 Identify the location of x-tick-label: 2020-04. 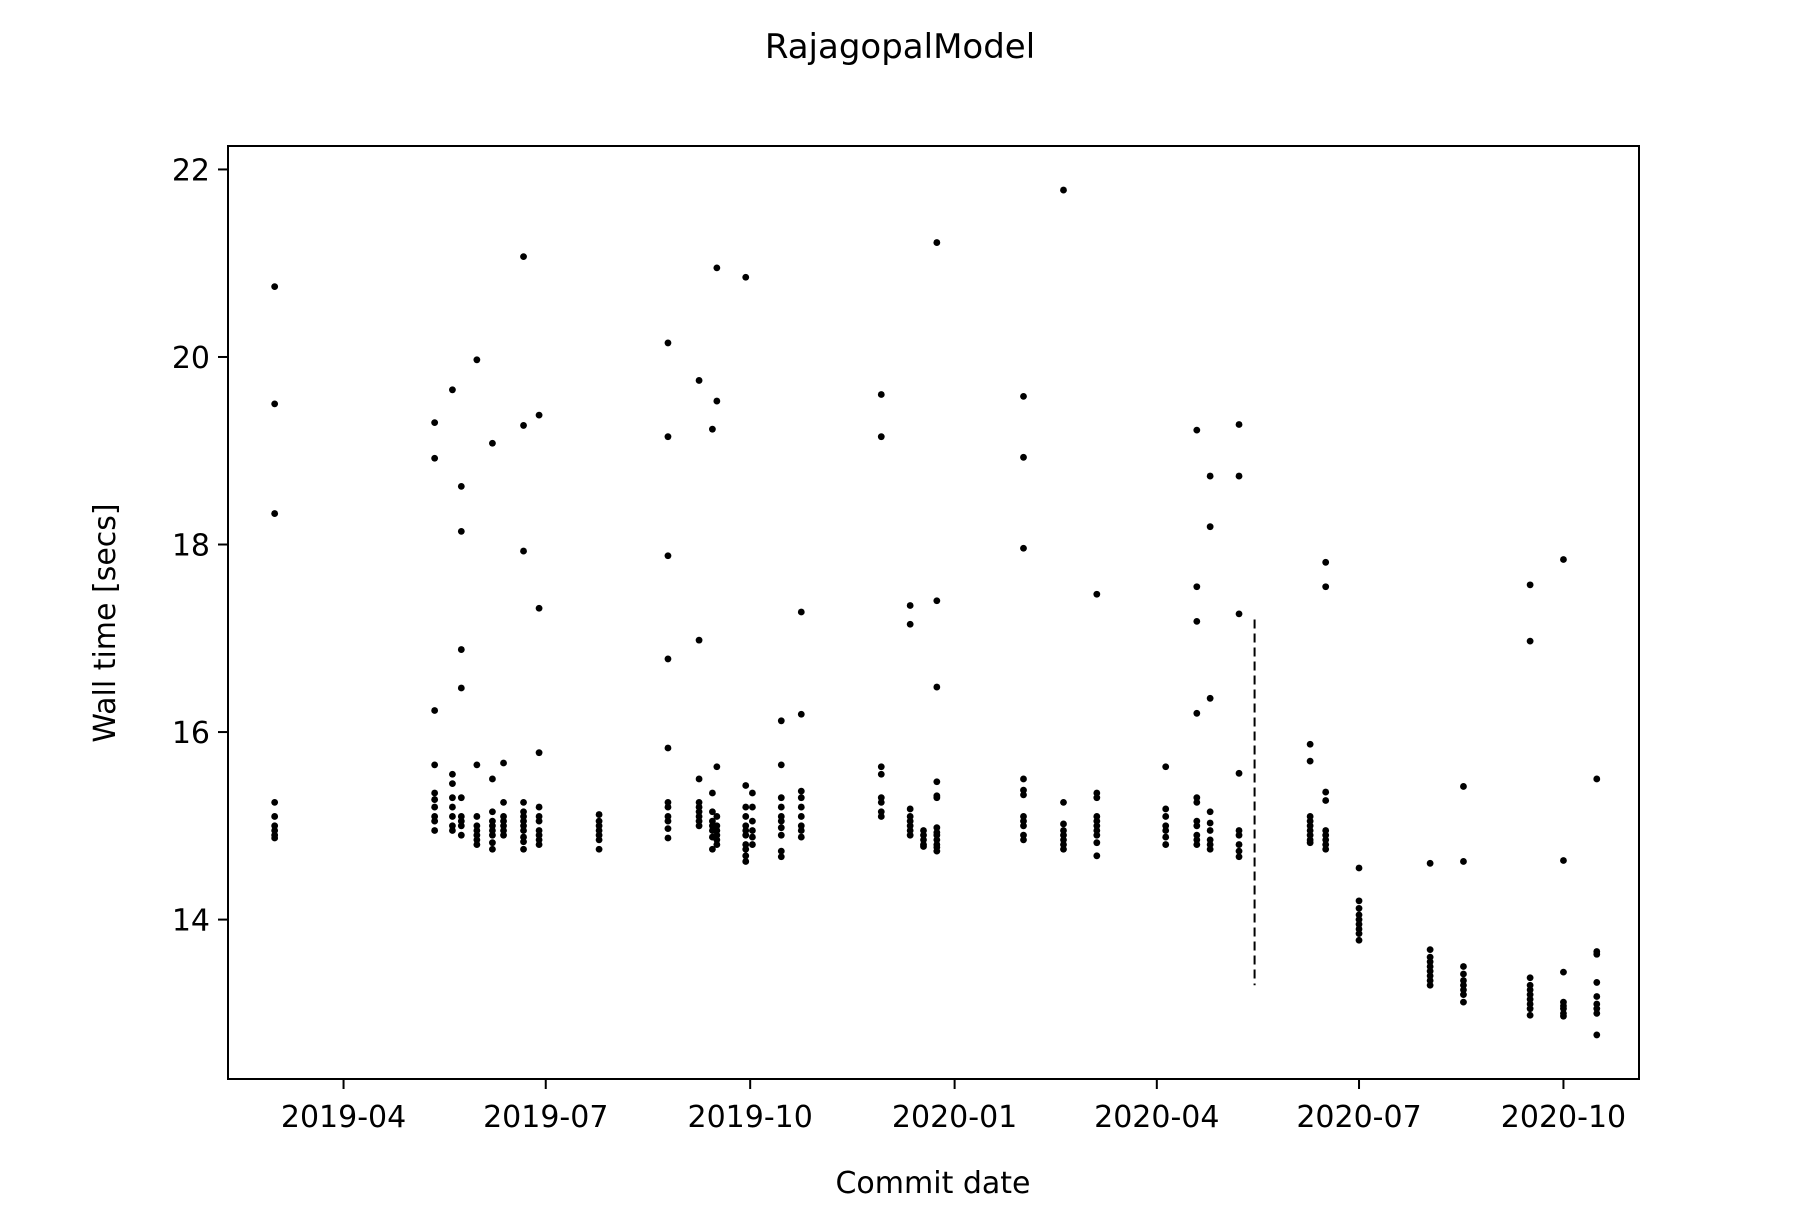
(1156, 1117).